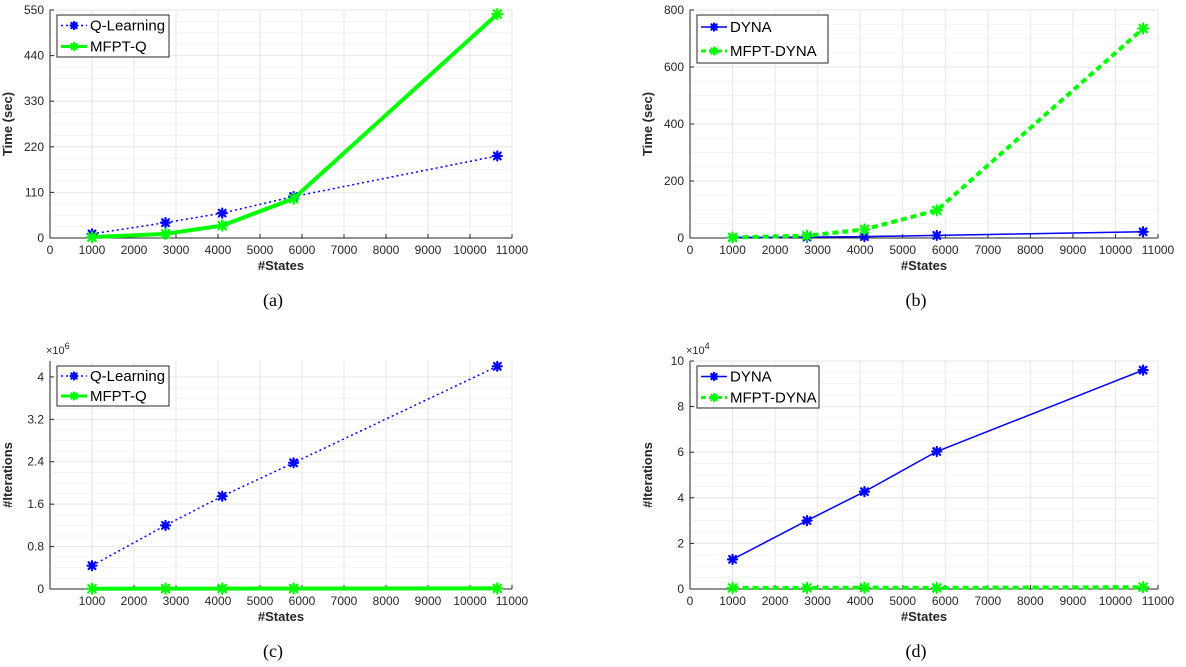  I want to click on subfigure-caption: (d), so click(916, 651).